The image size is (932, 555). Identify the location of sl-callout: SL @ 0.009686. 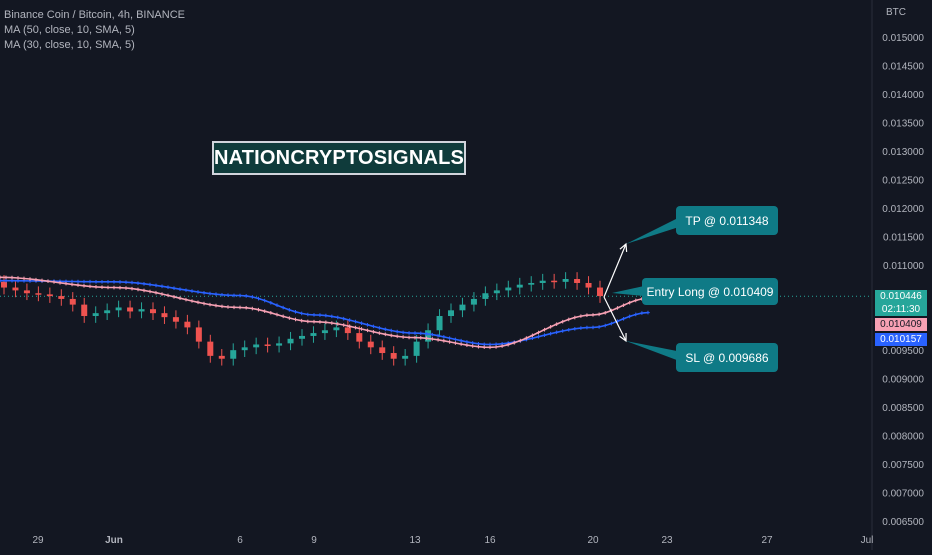
(727, 357).